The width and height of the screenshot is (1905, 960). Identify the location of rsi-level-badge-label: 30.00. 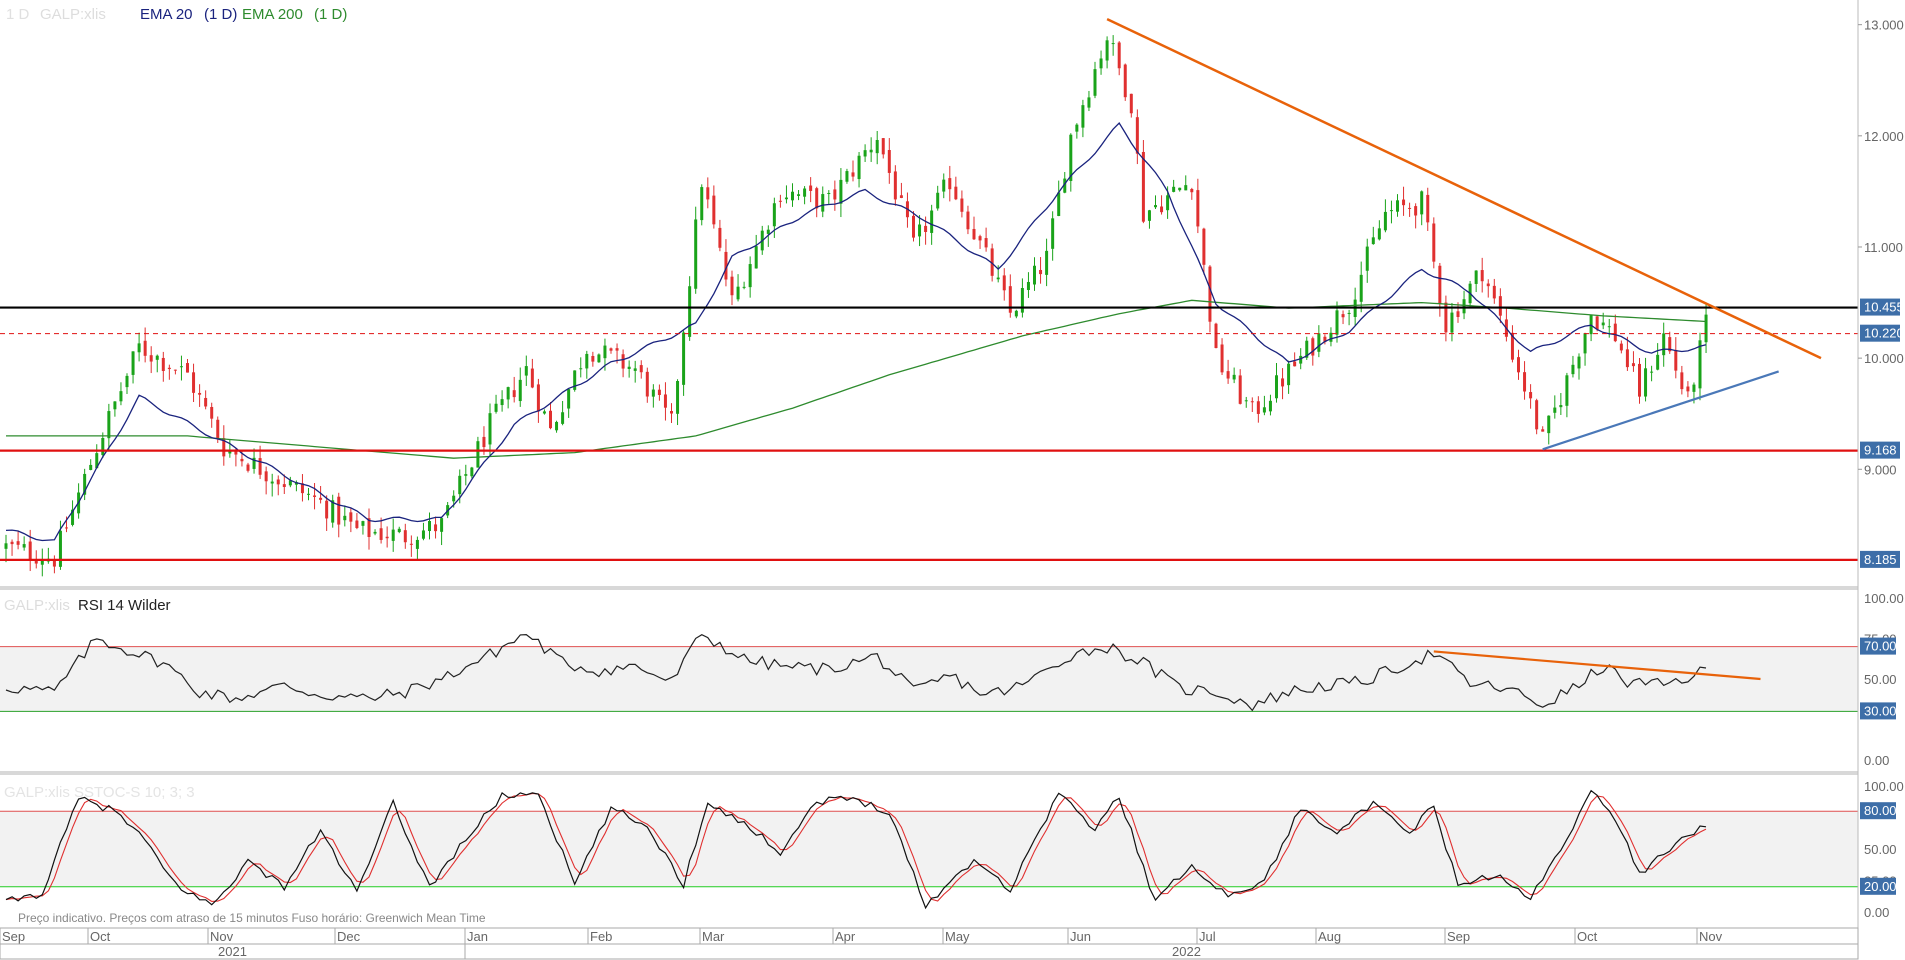
(1880, 710).